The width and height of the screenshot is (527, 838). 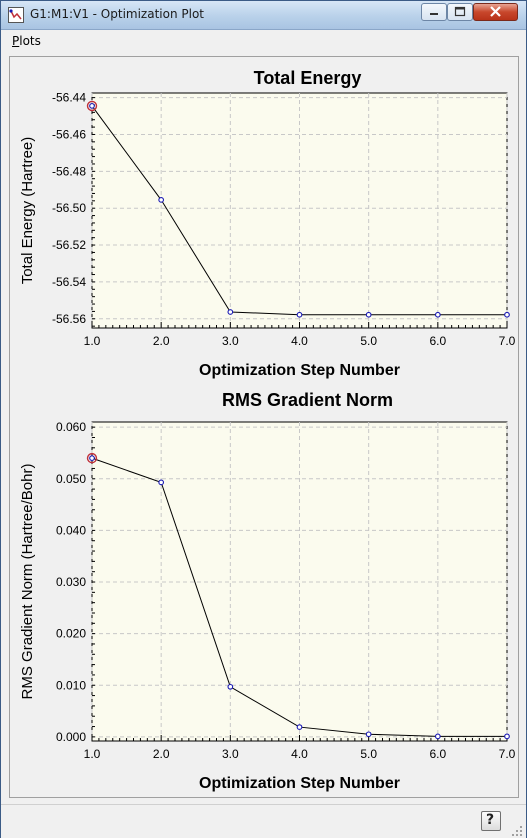 I want to click on maximize-button, so click(x=460, y=12).